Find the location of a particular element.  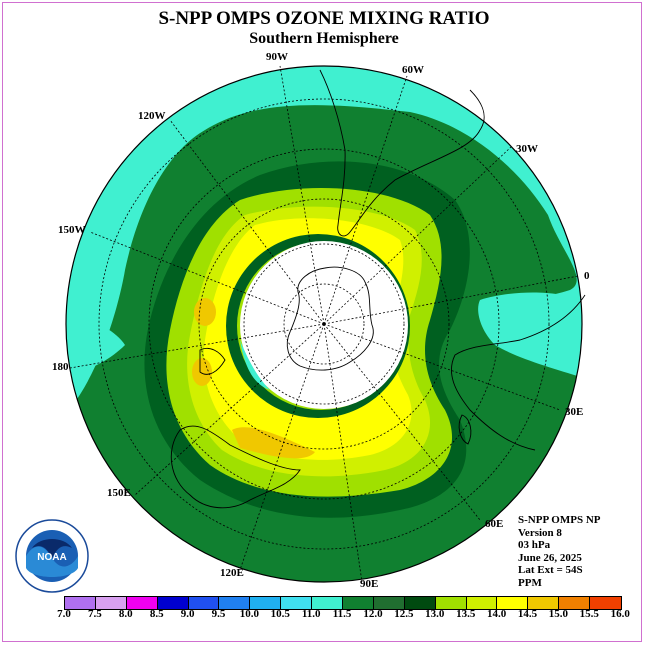

australia-coast is located at coordinates (235, 467).